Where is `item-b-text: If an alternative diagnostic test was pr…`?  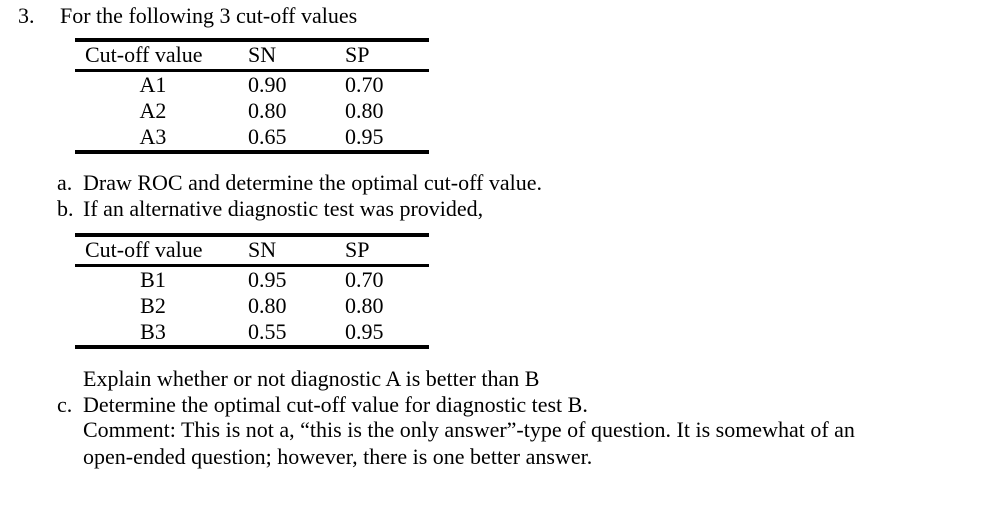
item-b-text: If an alternative diagnostic test was pr… is located at coordinates (283, 208).